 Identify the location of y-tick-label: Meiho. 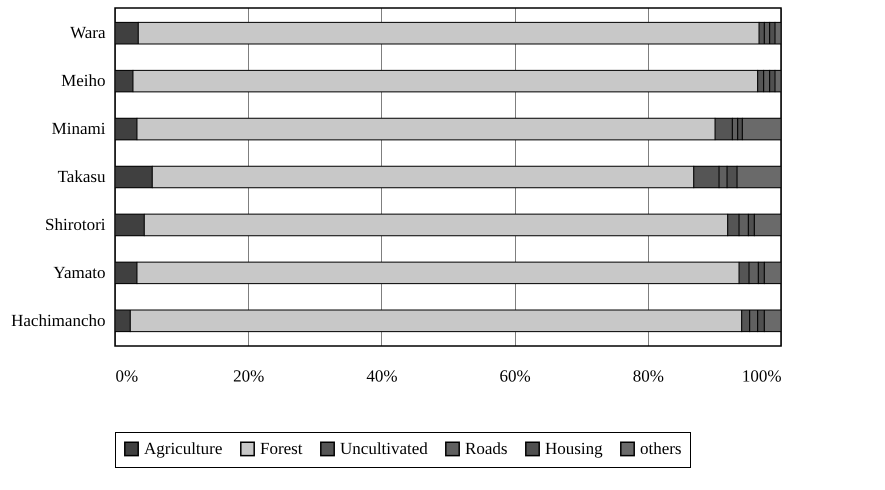
(83, 80).